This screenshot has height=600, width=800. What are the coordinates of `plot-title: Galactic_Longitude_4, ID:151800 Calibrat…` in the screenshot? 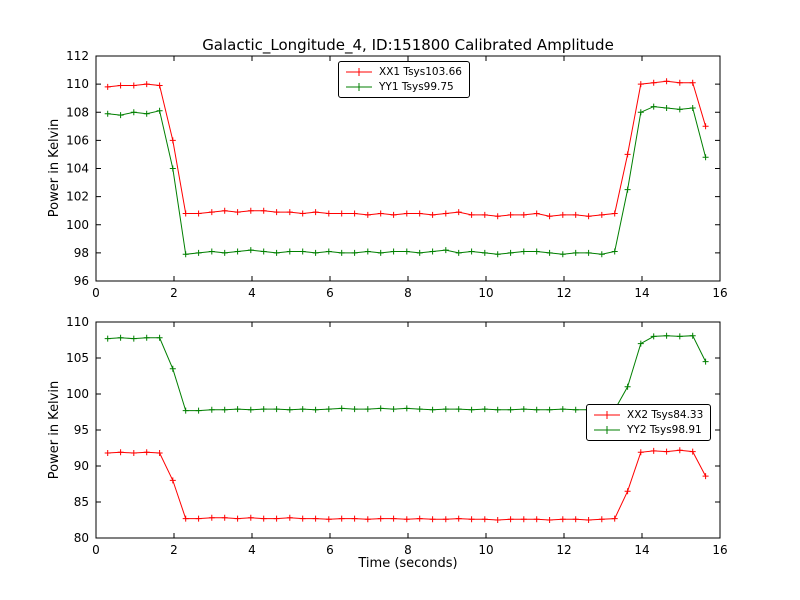 It's located at (408, 45).